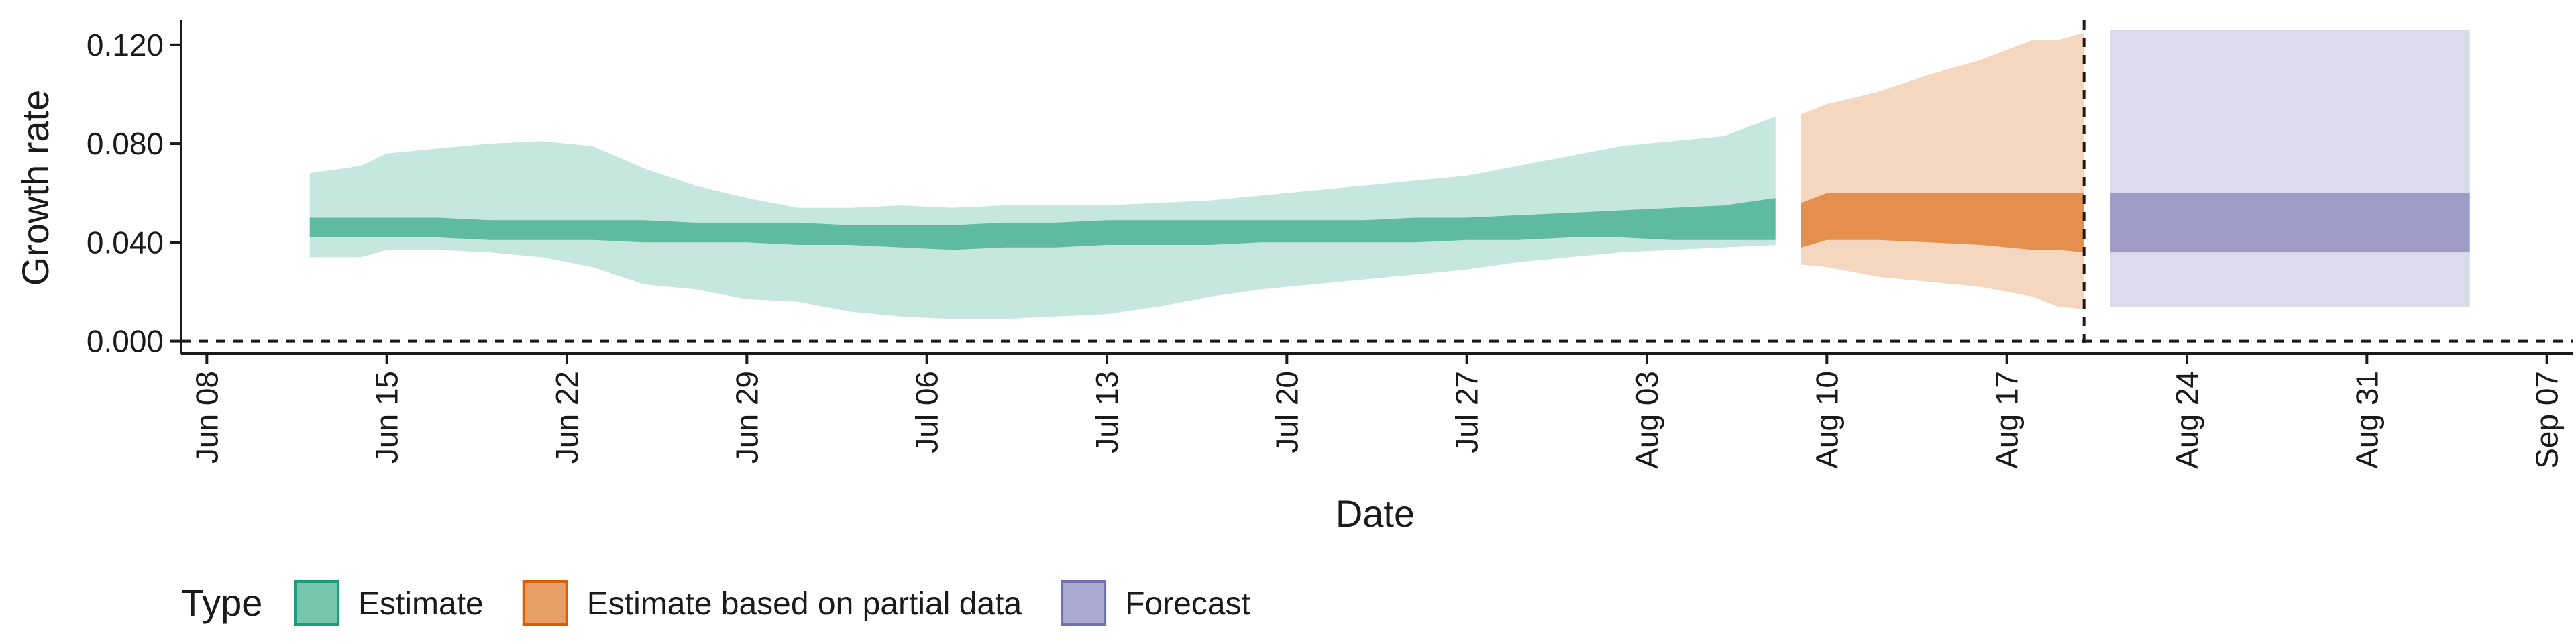 The image size is (2576, 644). Describe the element at coordinates (387, 417) in the screenshot. I see `x-tick-label: Jun 15` at that location.